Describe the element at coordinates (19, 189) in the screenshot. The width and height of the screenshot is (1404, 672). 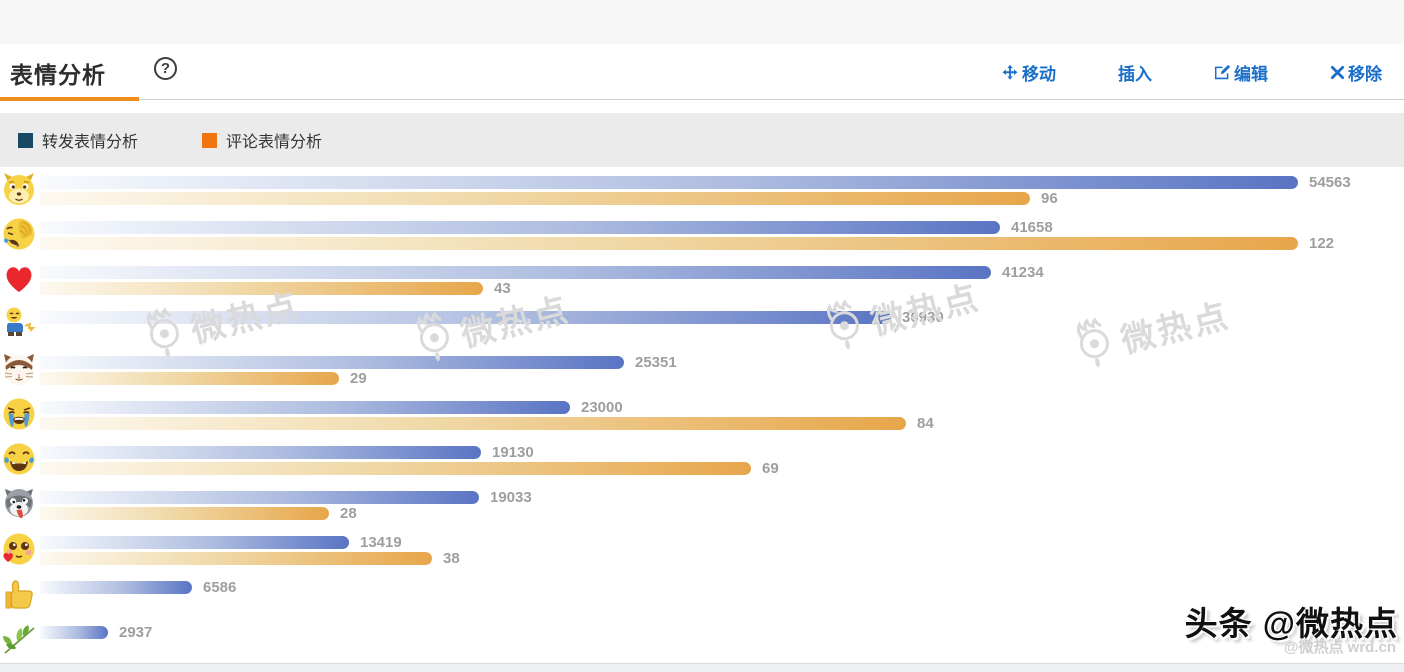
I see `doge-emoji-icon` at that location.